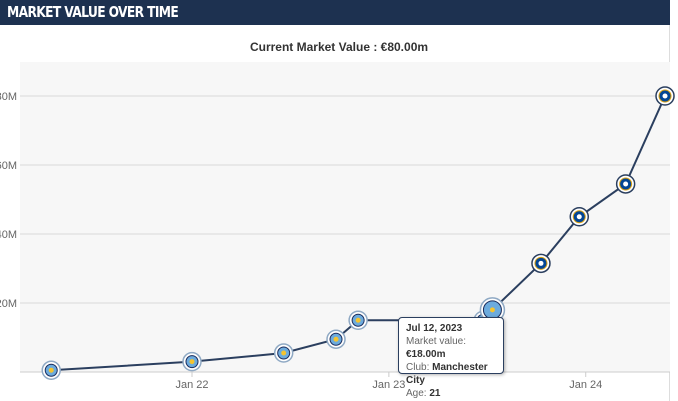  I want to click on tooltip-date: Jul 12, 2023, so click(434, 328).